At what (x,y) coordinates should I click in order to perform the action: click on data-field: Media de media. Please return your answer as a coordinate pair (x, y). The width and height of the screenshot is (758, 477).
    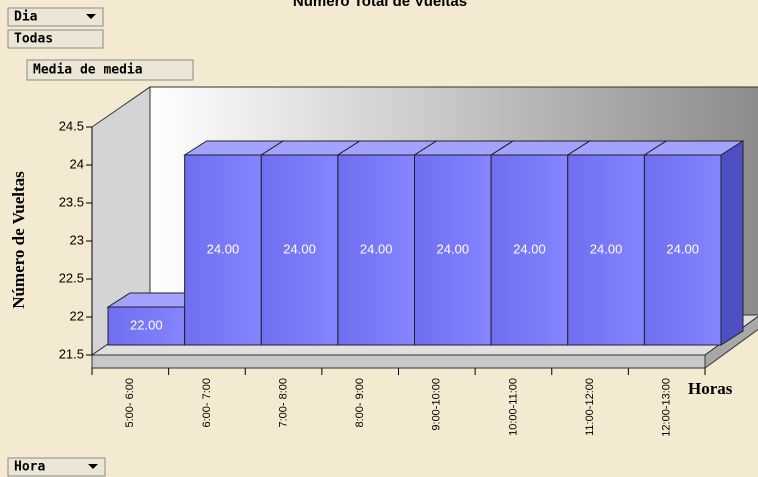
    Looking at the image, I should click on (88, 70).